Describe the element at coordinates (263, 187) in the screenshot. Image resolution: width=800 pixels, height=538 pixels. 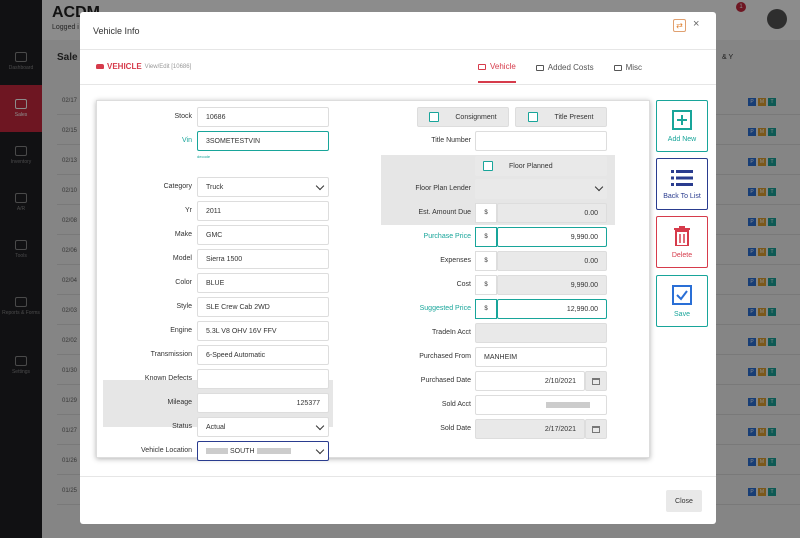
I see `category-select: Truck` at that location.